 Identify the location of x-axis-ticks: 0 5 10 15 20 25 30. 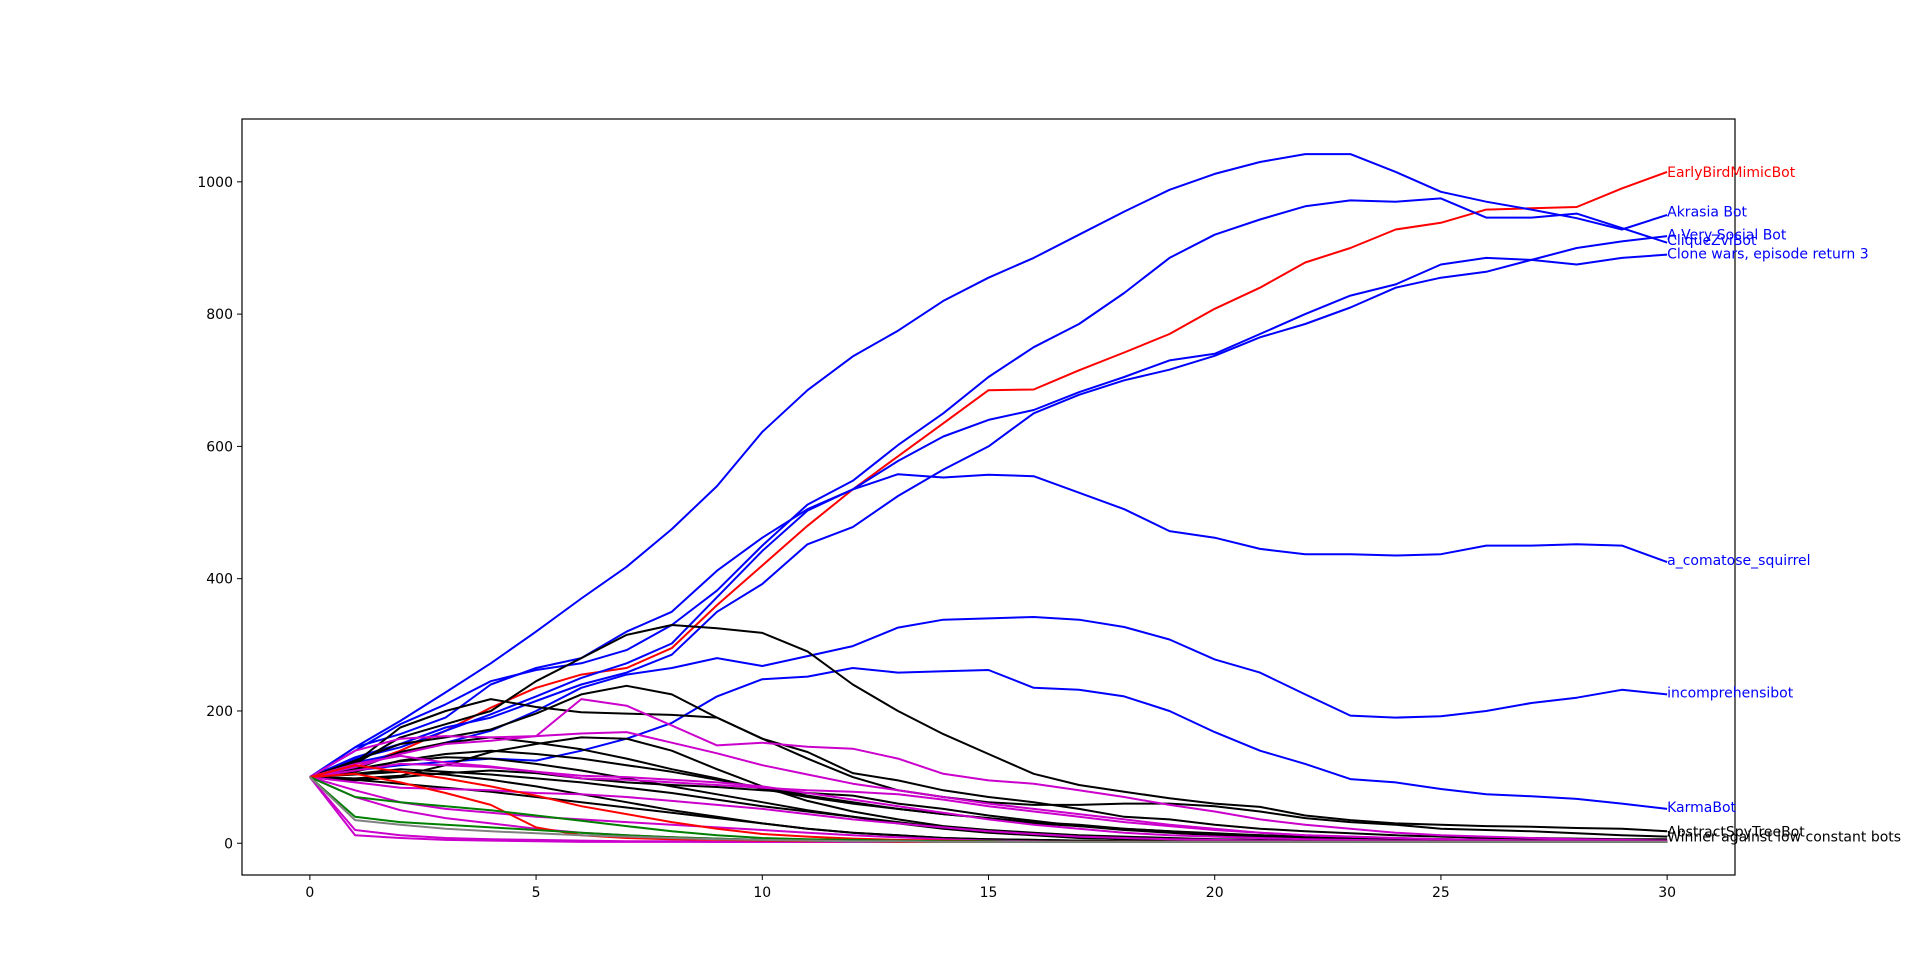
(990, 888).